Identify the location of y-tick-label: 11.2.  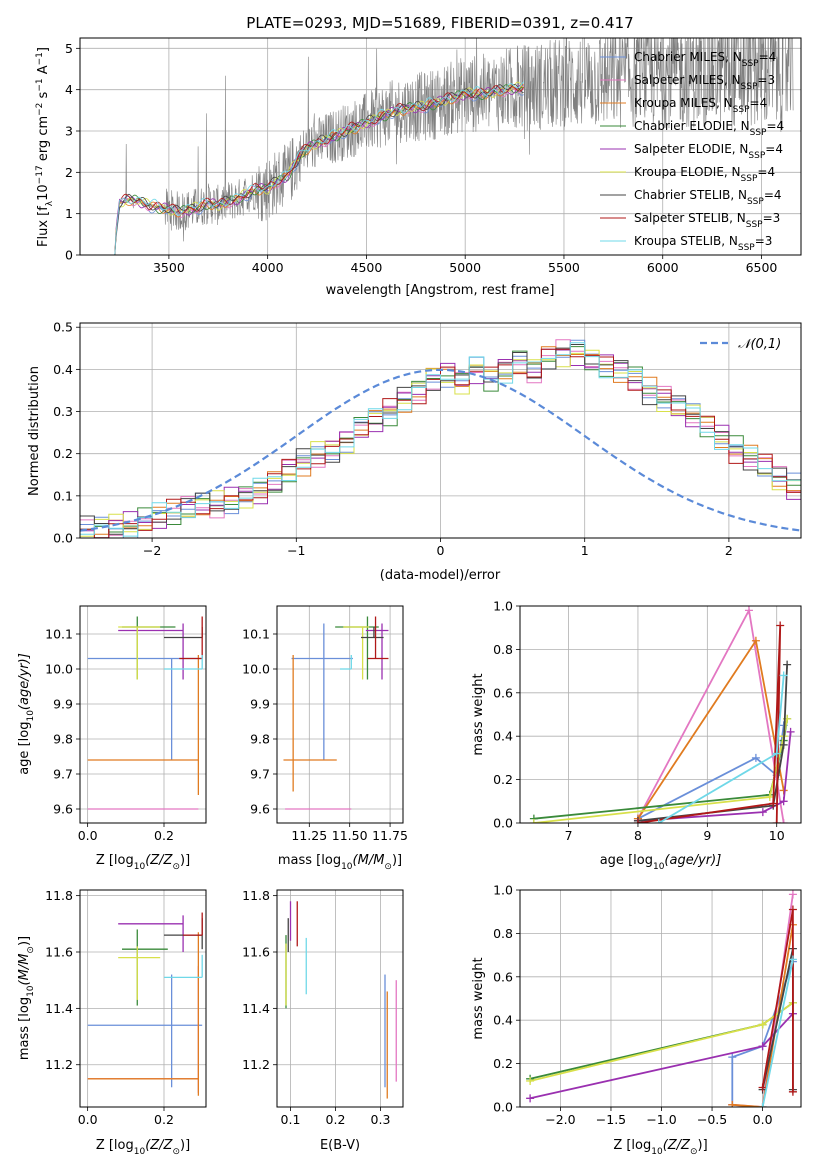
(59, 1064).